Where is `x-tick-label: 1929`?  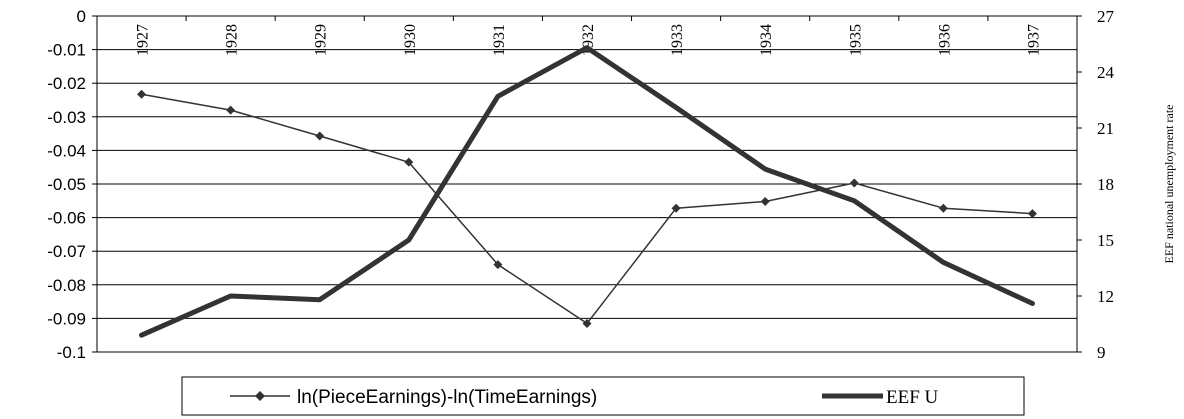
x-tick-label: 1929 is located at coordinates (321, 40).